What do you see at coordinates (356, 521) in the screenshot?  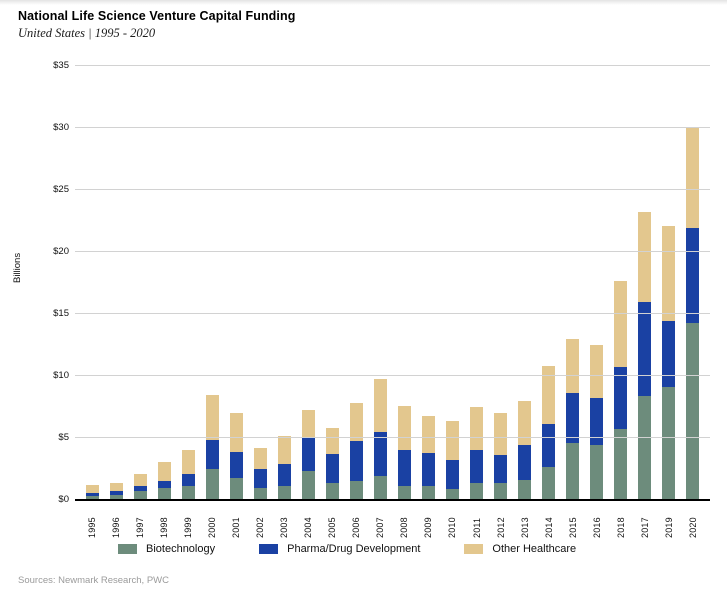 I see `x-tick-cell: 2006` at bounding box center [356, 521].